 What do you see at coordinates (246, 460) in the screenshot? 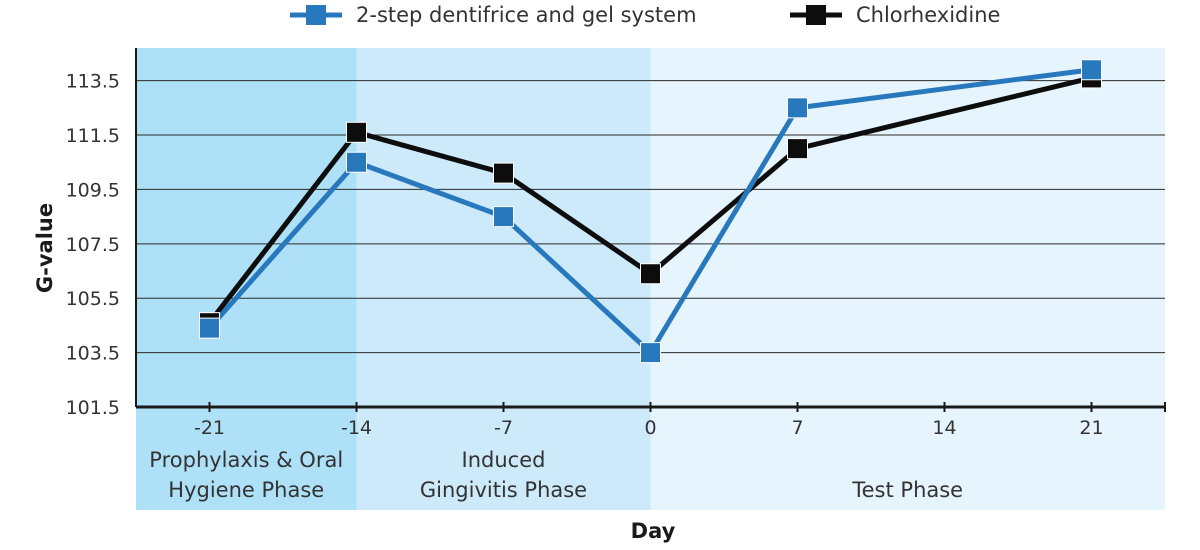
I see `phase-label-0-line-0: Prophylaxis & Oral` at bounding box center [246, 460].